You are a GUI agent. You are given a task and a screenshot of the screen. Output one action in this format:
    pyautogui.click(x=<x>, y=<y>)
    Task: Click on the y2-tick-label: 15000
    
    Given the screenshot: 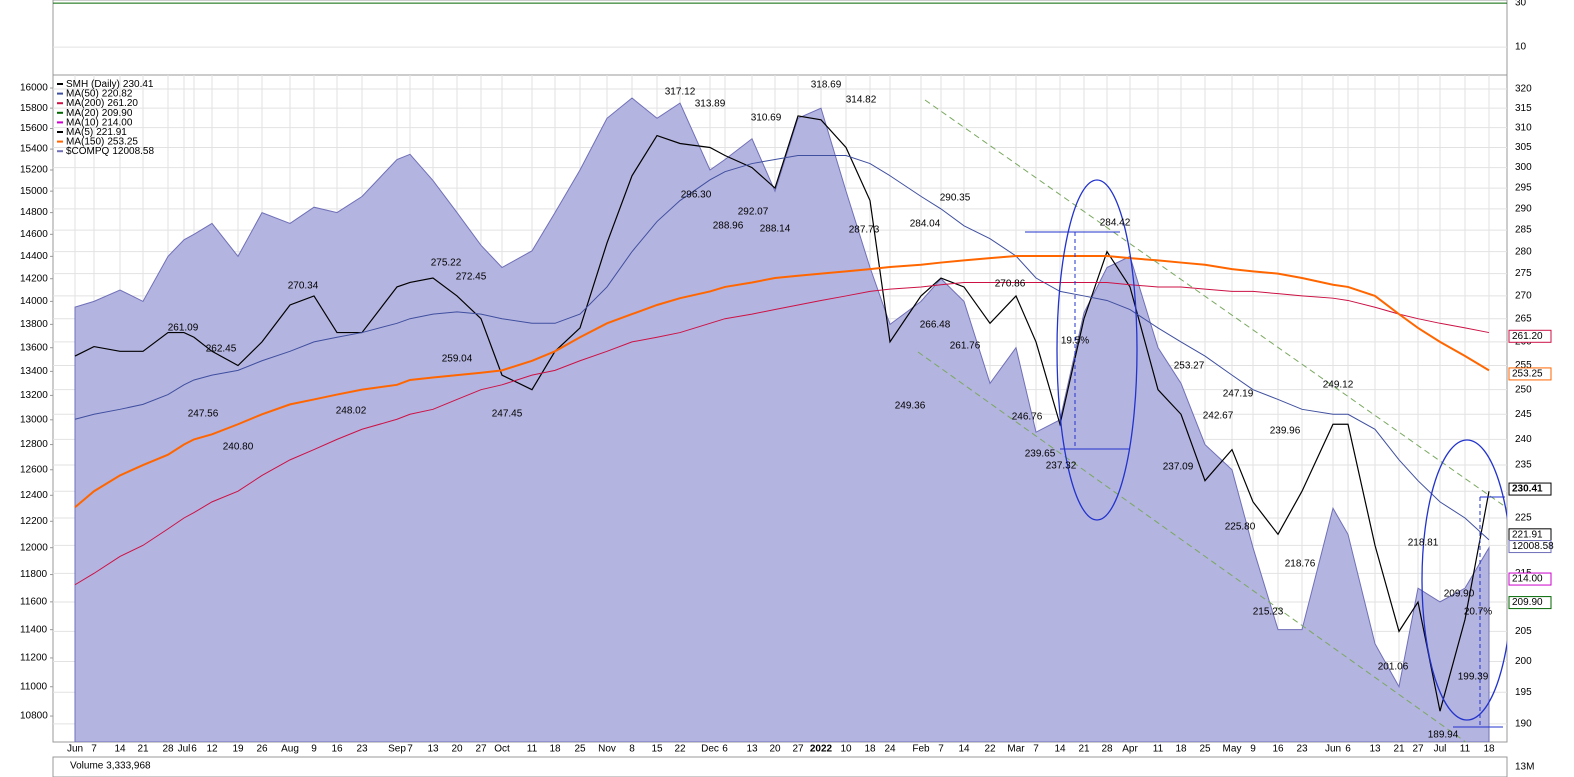 What is the action you would take?
    pyautogui.click(x=34, y=191)
    